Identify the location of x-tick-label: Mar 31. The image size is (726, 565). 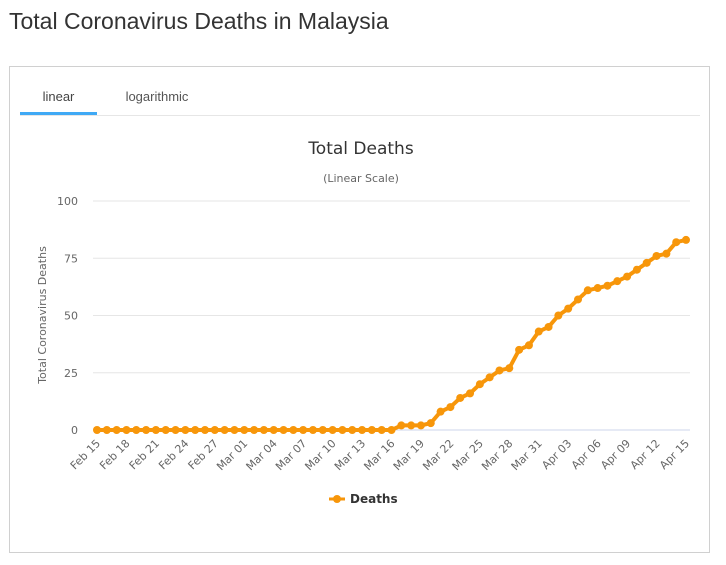
(527, 455).